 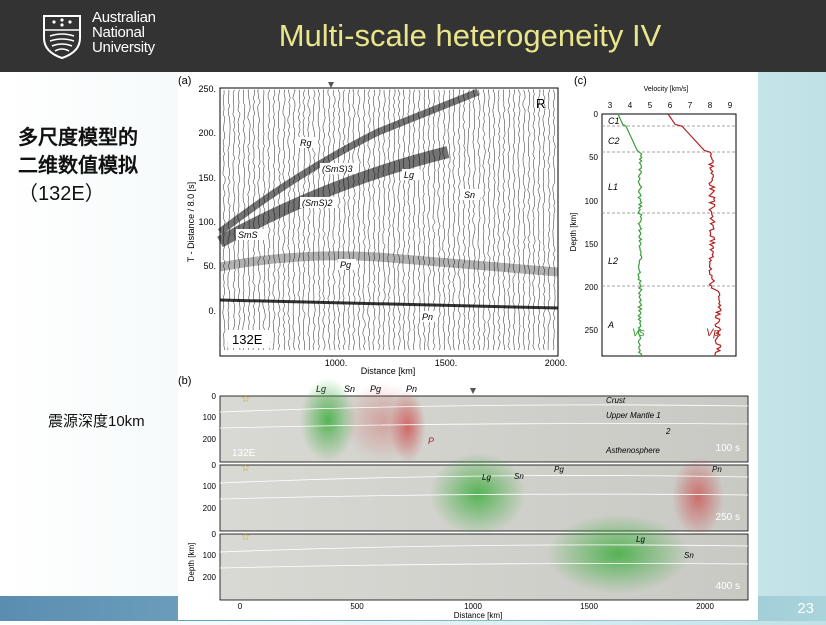 I want to click on marker-triangle-icon, so click(x=331, y=85).